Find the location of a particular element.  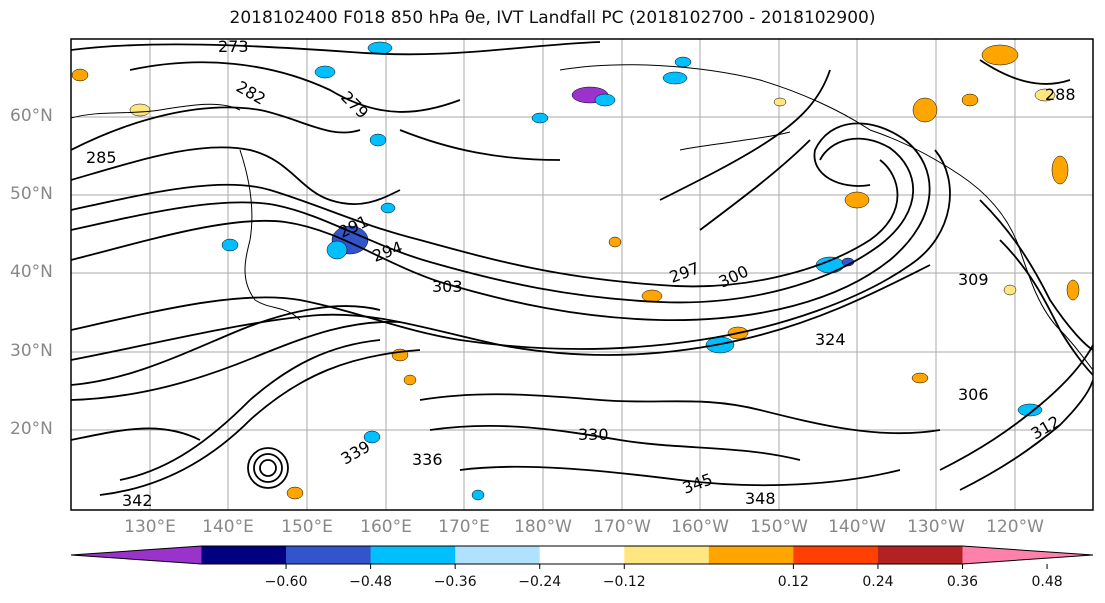

lat-label: 60°N is located at coordinates (31, 116).